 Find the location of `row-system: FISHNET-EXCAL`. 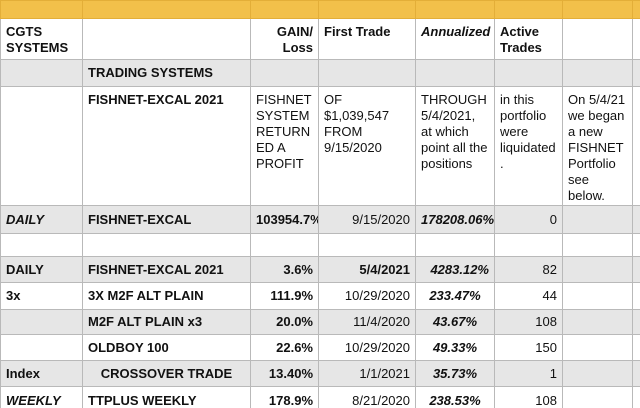

row-system: FISHNET-EXCAL is located at coordinates (166, 219).